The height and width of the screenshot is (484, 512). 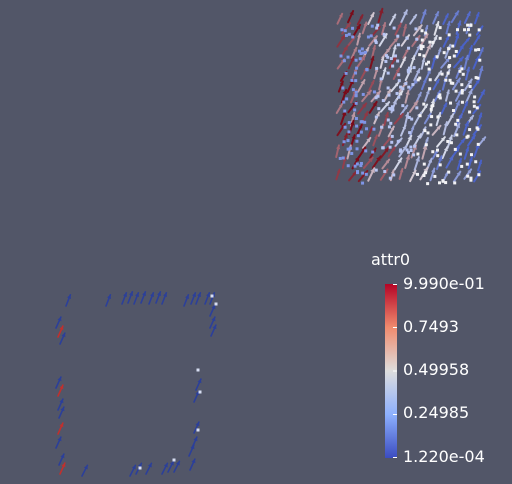 What do you see at coordinates (444, 456) in the screenshot?
I see `color-legend-min-label: 1.220e-04` at bounding box center [444, 456].